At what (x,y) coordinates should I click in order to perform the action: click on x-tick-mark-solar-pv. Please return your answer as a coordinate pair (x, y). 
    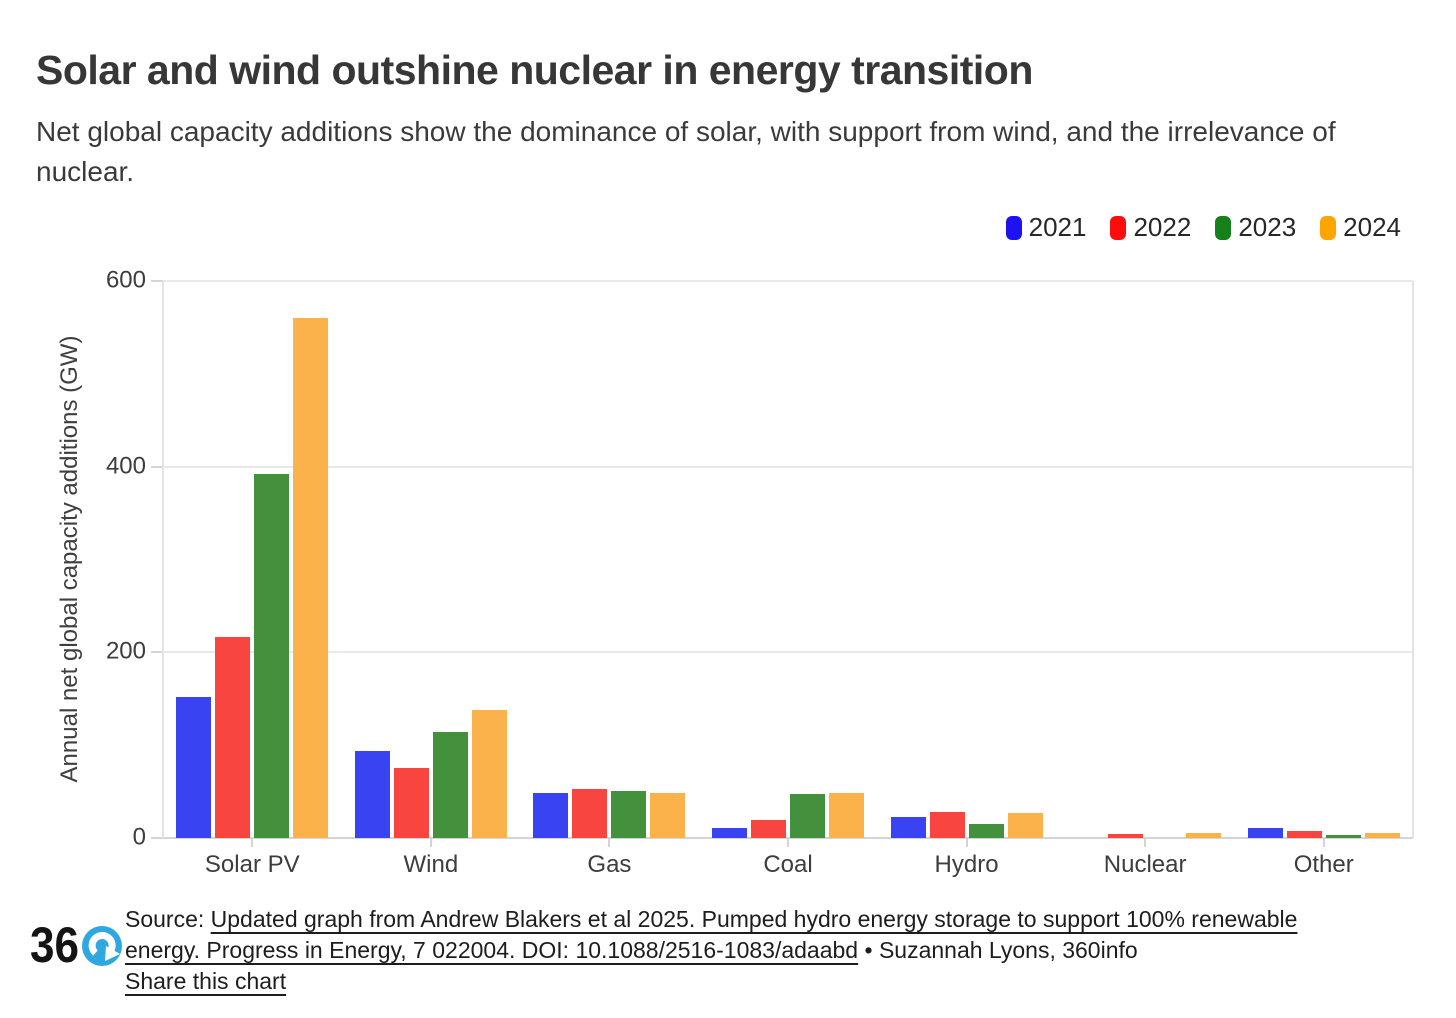
    Looking at the image, I should click on (252, 843).